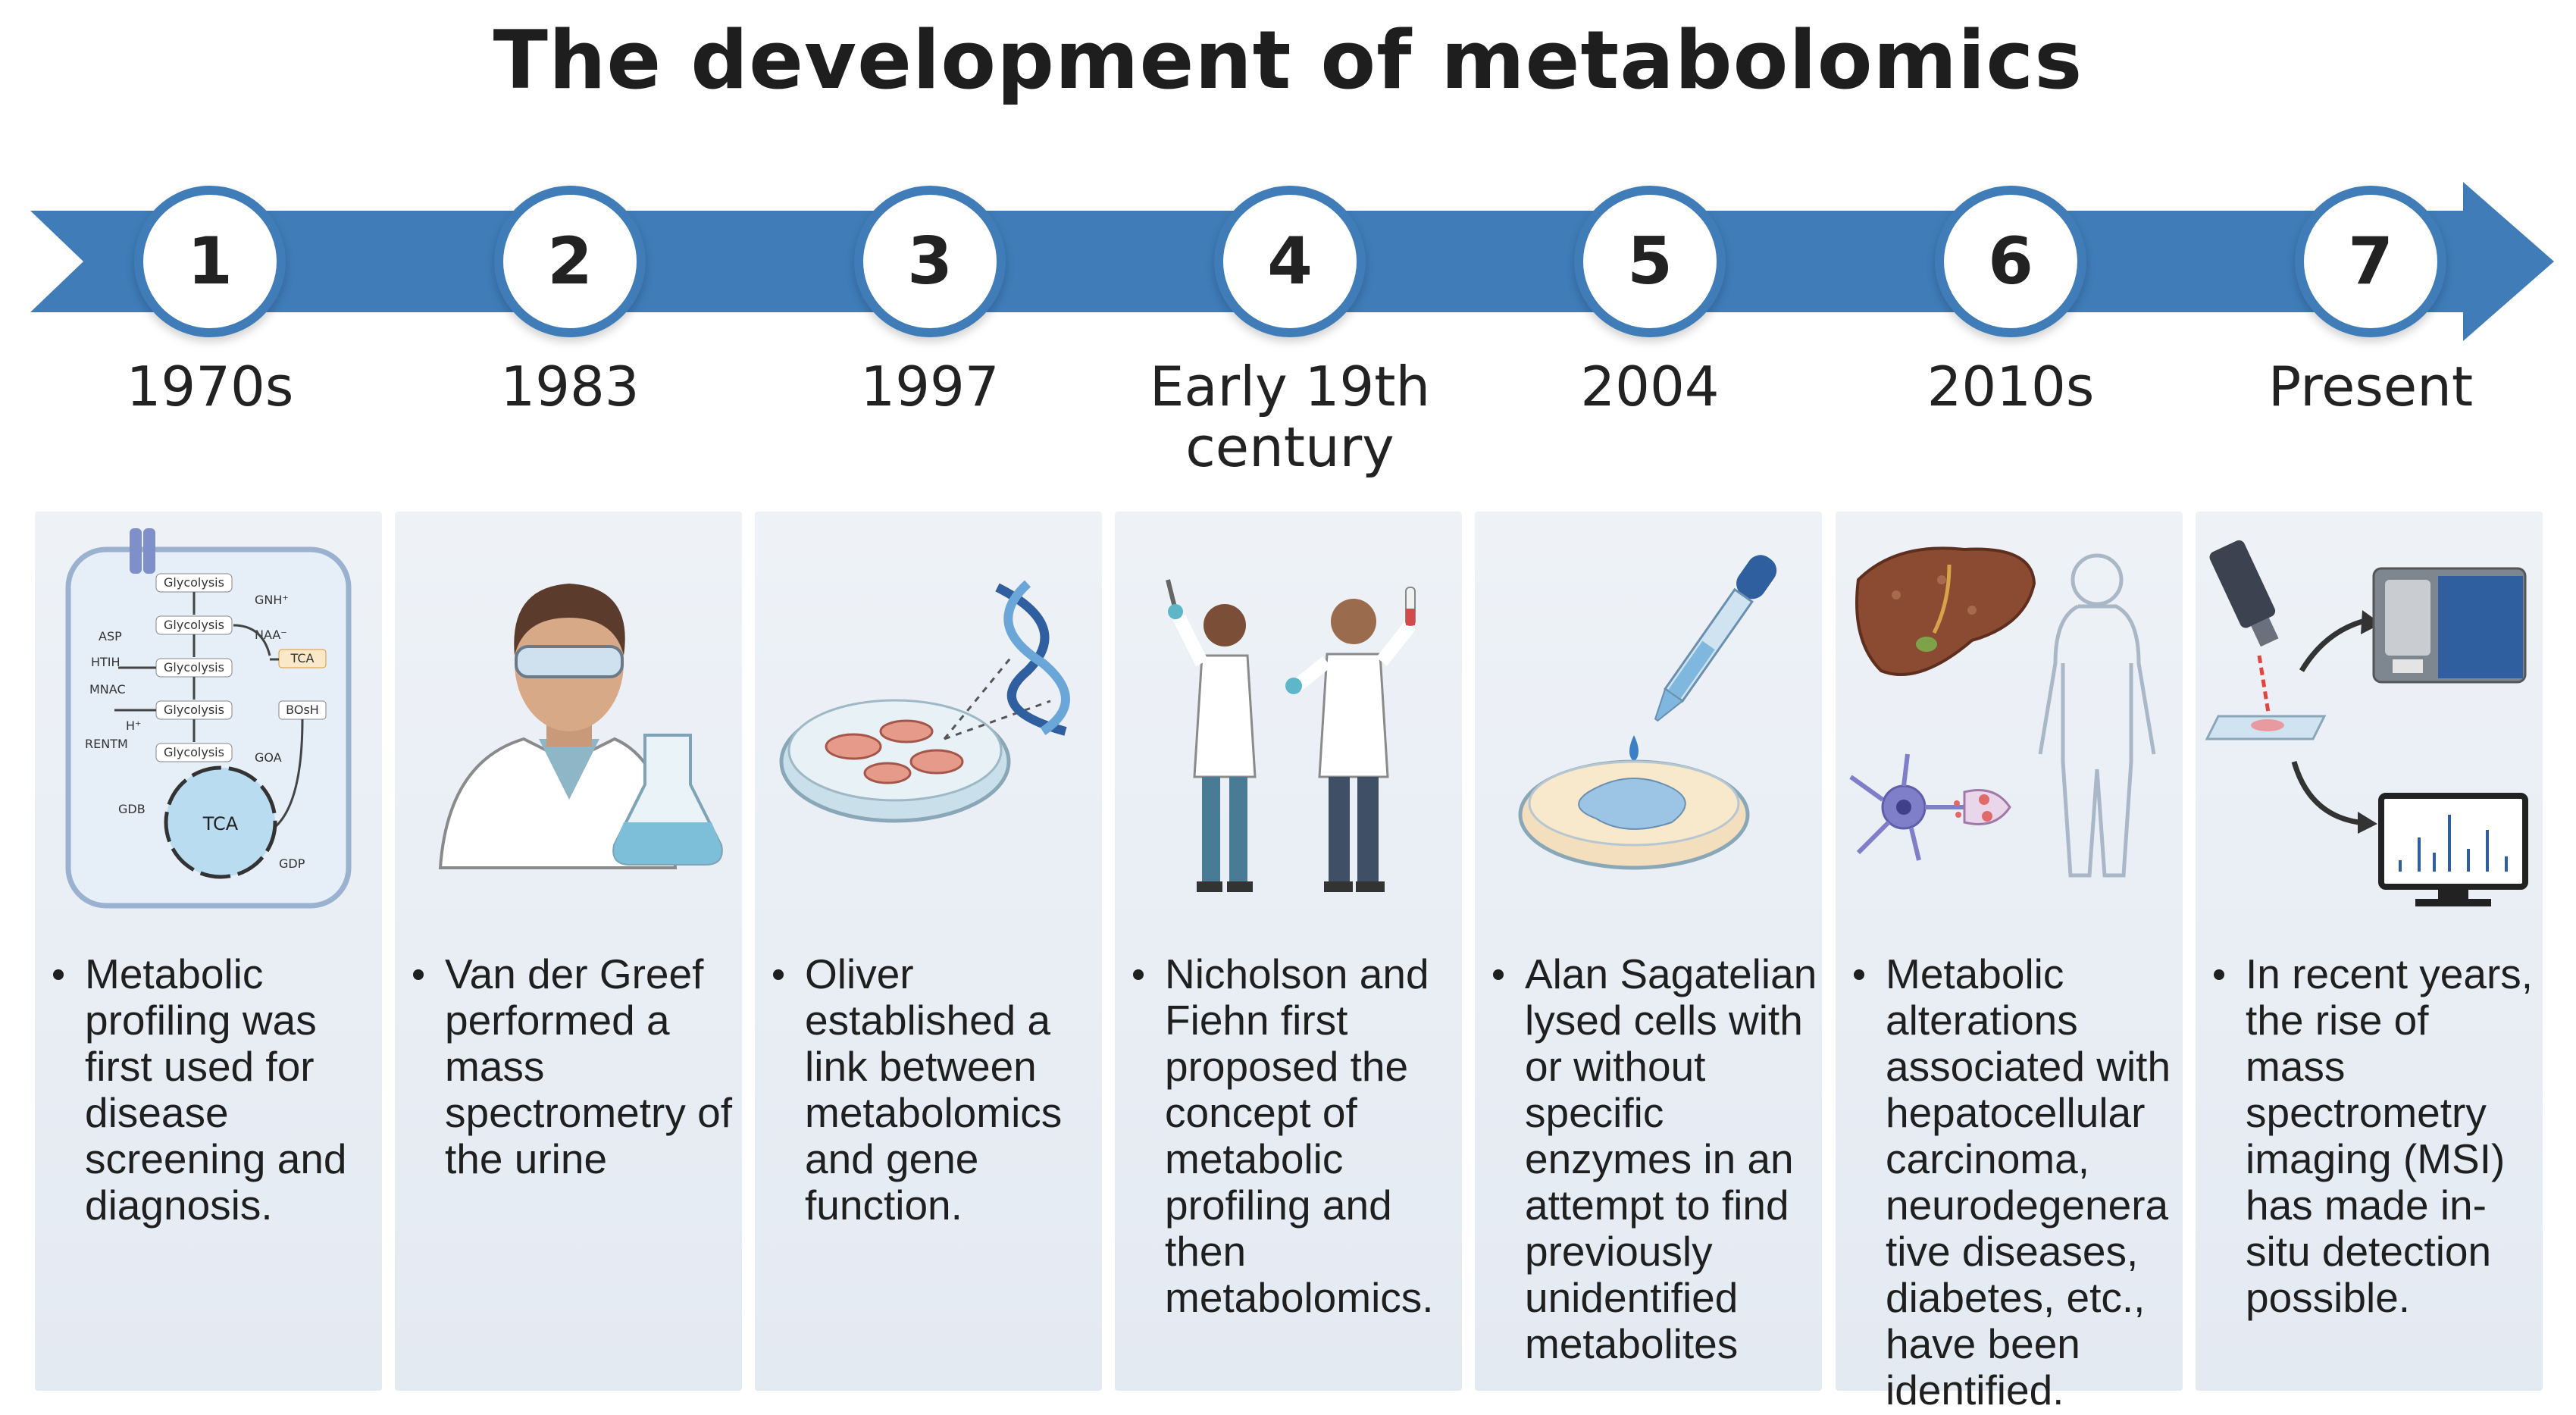  What do you see at coordinates (2011, 386) in the screenshot?
I see `milestone-period-6: 2010s` at bounding box center [2011, 386].